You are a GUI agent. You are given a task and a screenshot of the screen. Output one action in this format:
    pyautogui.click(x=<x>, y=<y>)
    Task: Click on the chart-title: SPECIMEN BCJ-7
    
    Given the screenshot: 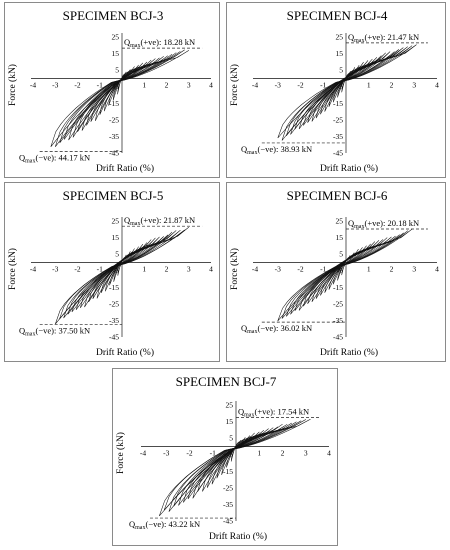 What is the action you would take?
    pyautogui.click(x=226, y=381)
    